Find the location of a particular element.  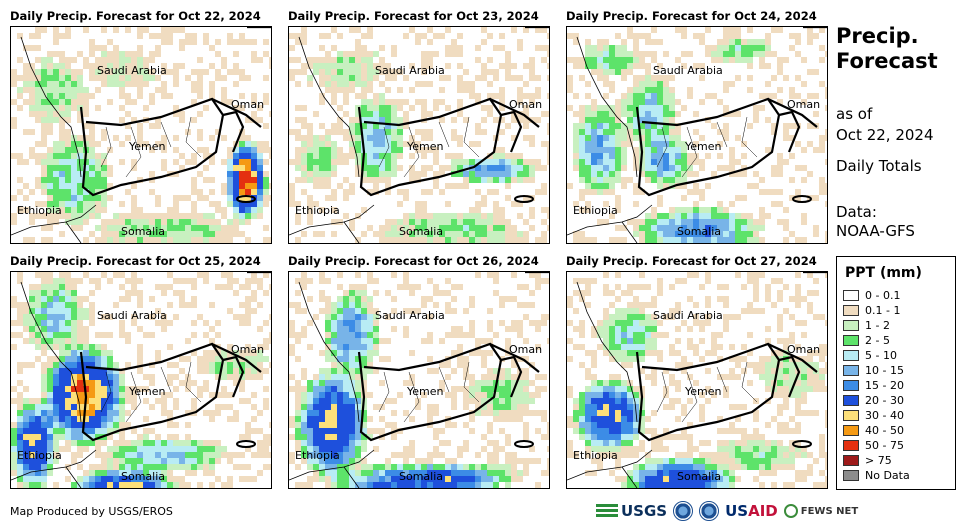

map-label-yemen: Yemen is located at coordinates (703, 146).